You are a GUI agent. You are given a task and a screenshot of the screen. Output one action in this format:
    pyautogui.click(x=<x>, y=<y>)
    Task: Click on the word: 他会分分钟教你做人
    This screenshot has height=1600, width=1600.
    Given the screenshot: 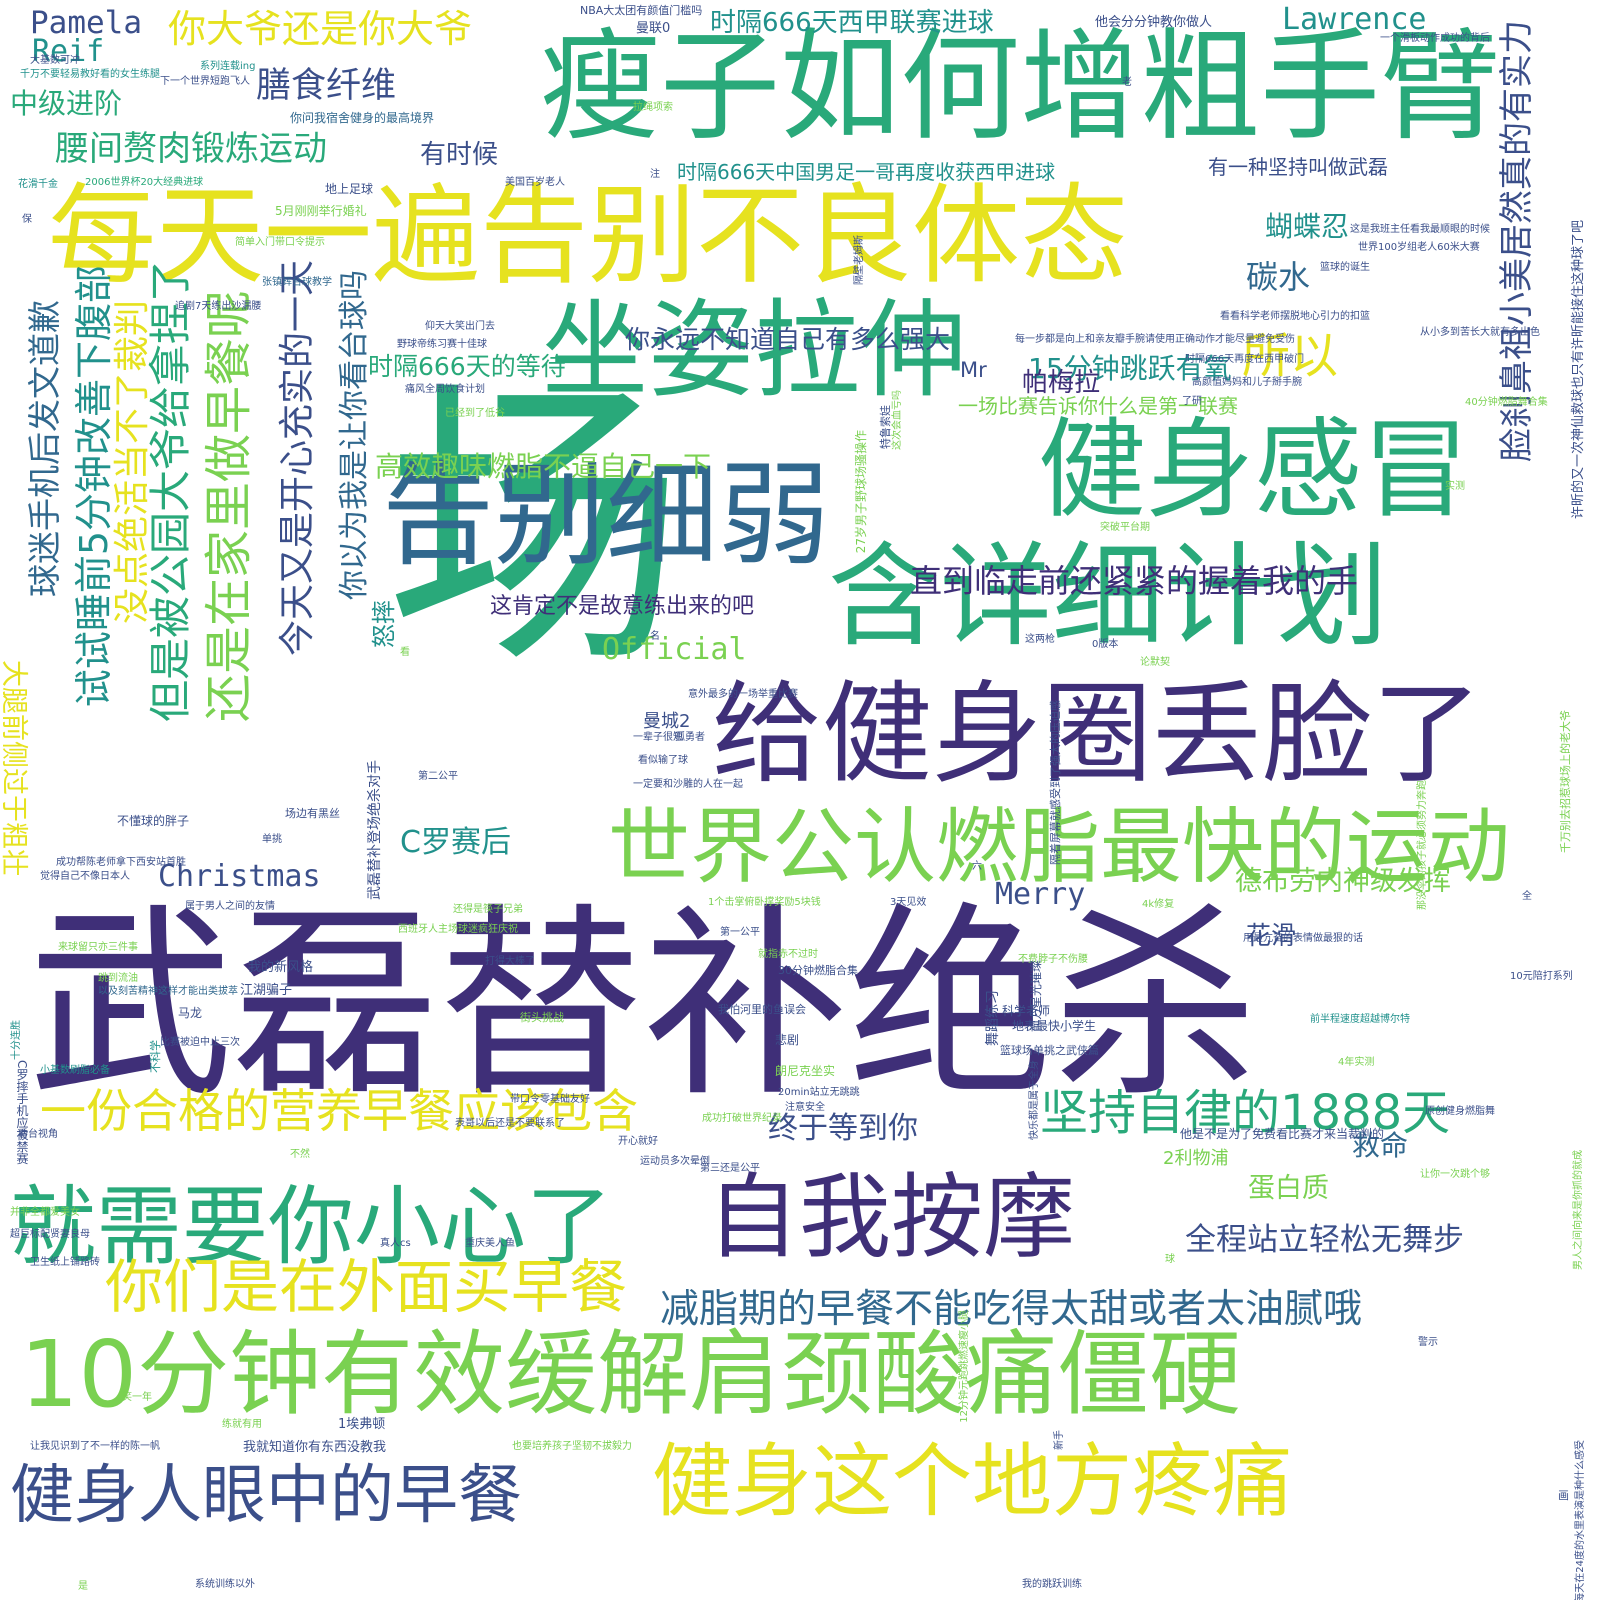 What is the action you would take?
    pyautogui.click(x=1154, y=22)
    